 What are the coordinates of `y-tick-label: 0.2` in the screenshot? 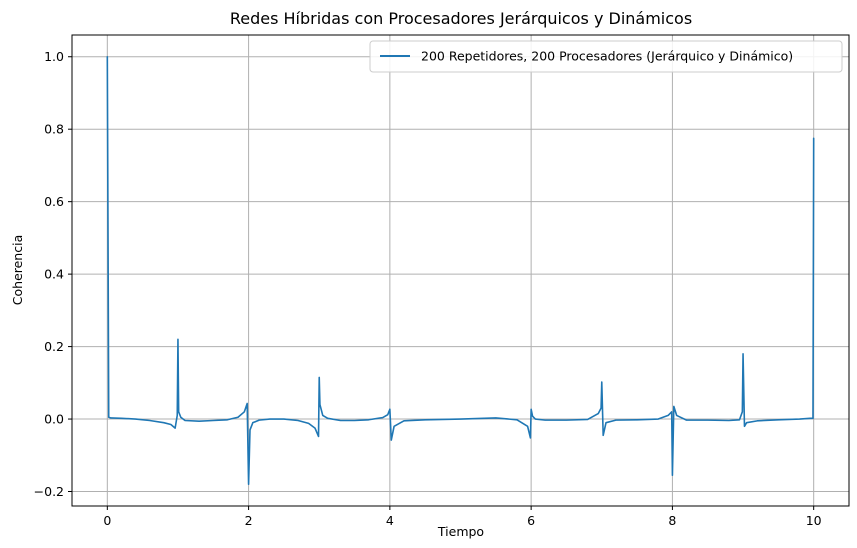 It's located at (54, 346).